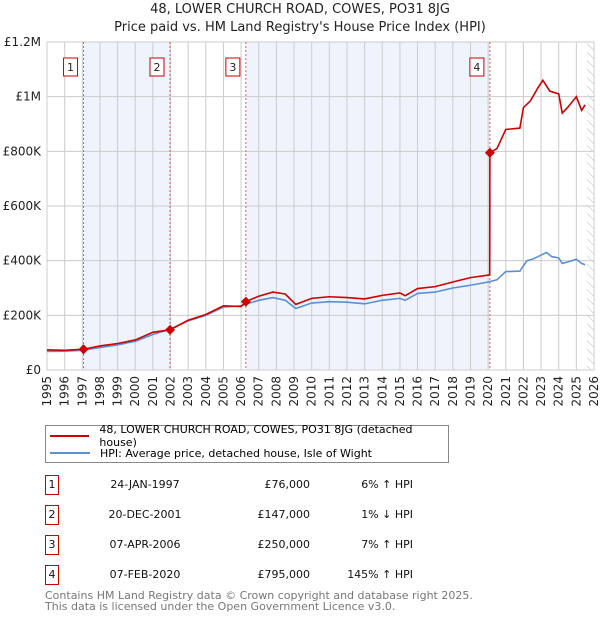 The width and height of the screenshot is (600, 620). What do you see at coordinates (523, 391) in the screenshot?
I see `x-tick-label: 2022` at bounding box center [523, 391].